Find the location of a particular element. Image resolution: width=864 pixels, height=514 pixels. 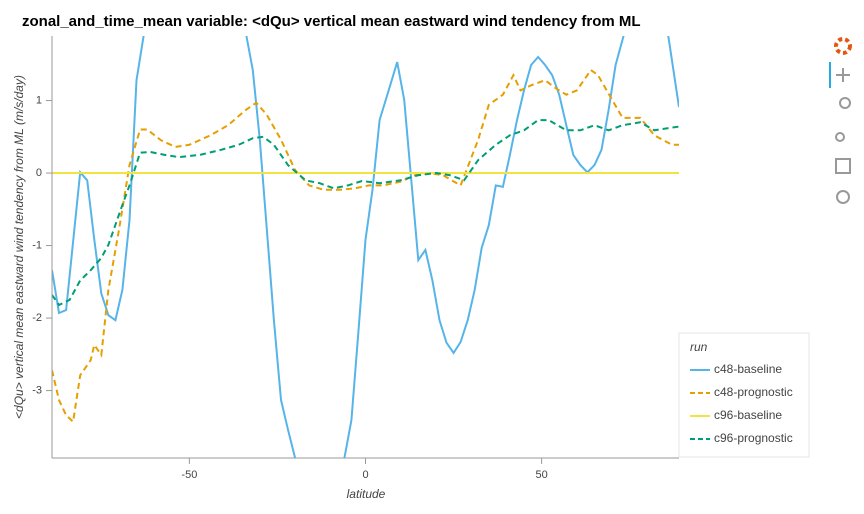

pan-tool is located at coordinates (843, 75).